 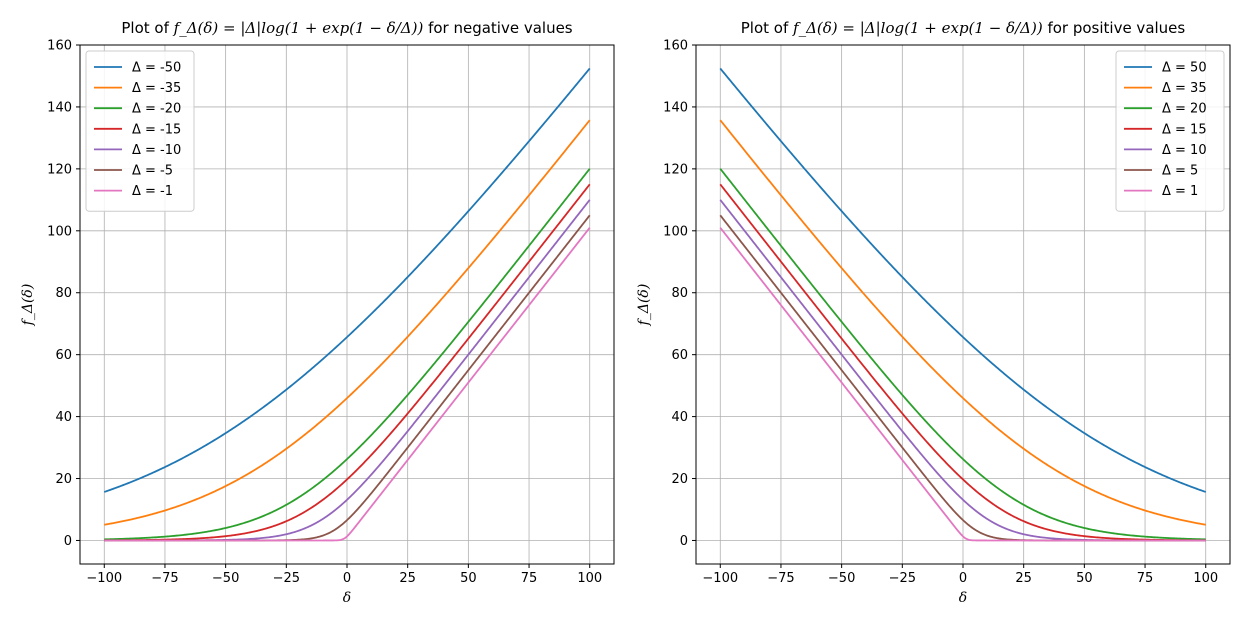 I want to click on legend-label: Δ = 35, so click(x=1184, y=88).